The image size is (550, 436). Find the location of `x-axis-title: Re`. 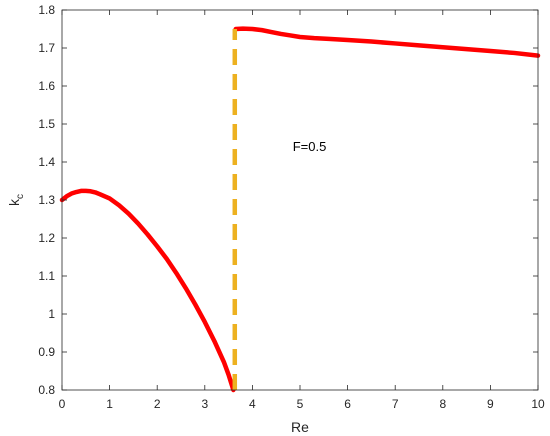

x-axis-title: Re is located at coordinates (300, 427).